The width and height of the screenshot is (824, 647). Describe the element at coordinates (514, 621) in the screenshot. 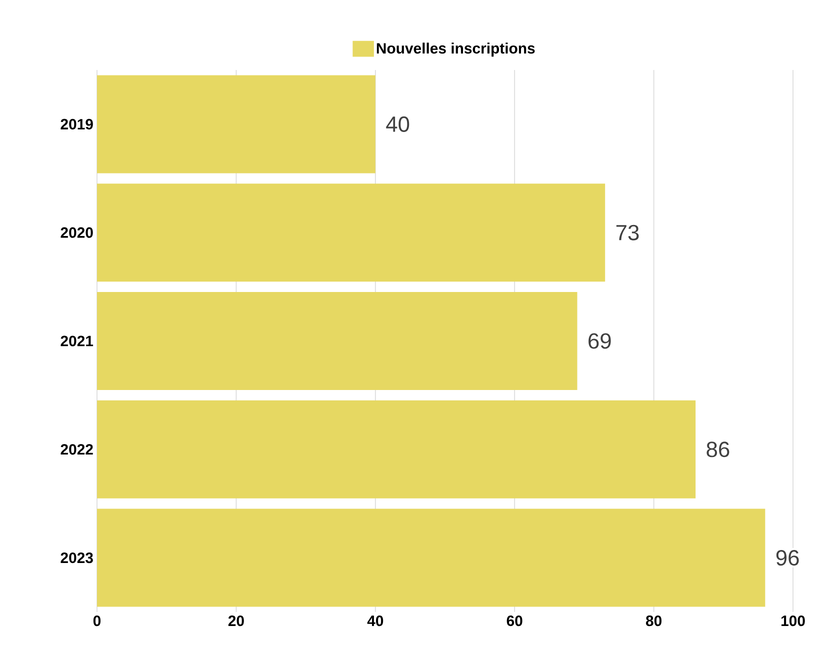

I see `x-tick-label: 60` at that location.